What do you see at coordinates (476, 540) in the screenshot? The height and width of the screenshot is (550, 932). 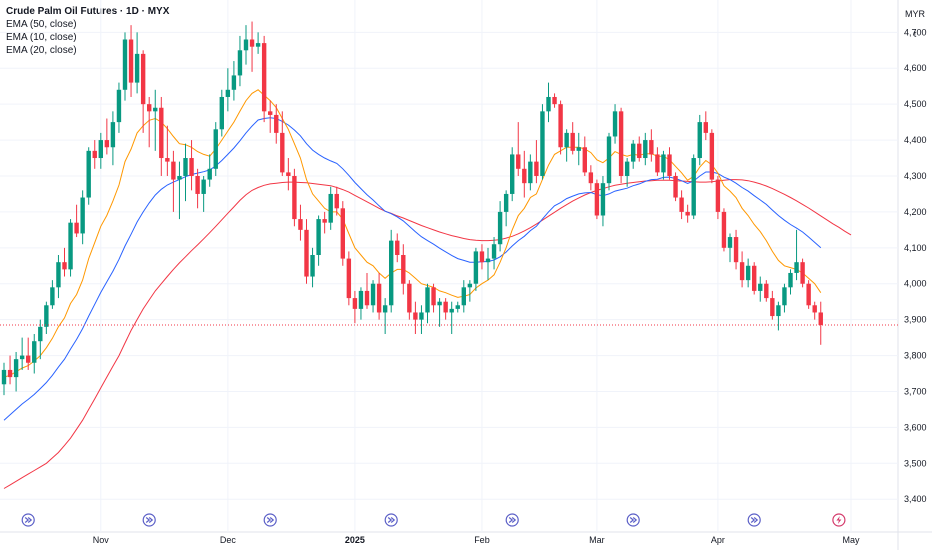 I see `time-axis: Nov Dec 2025 Feb Mar Apr May` at bounding box center [476, 540].